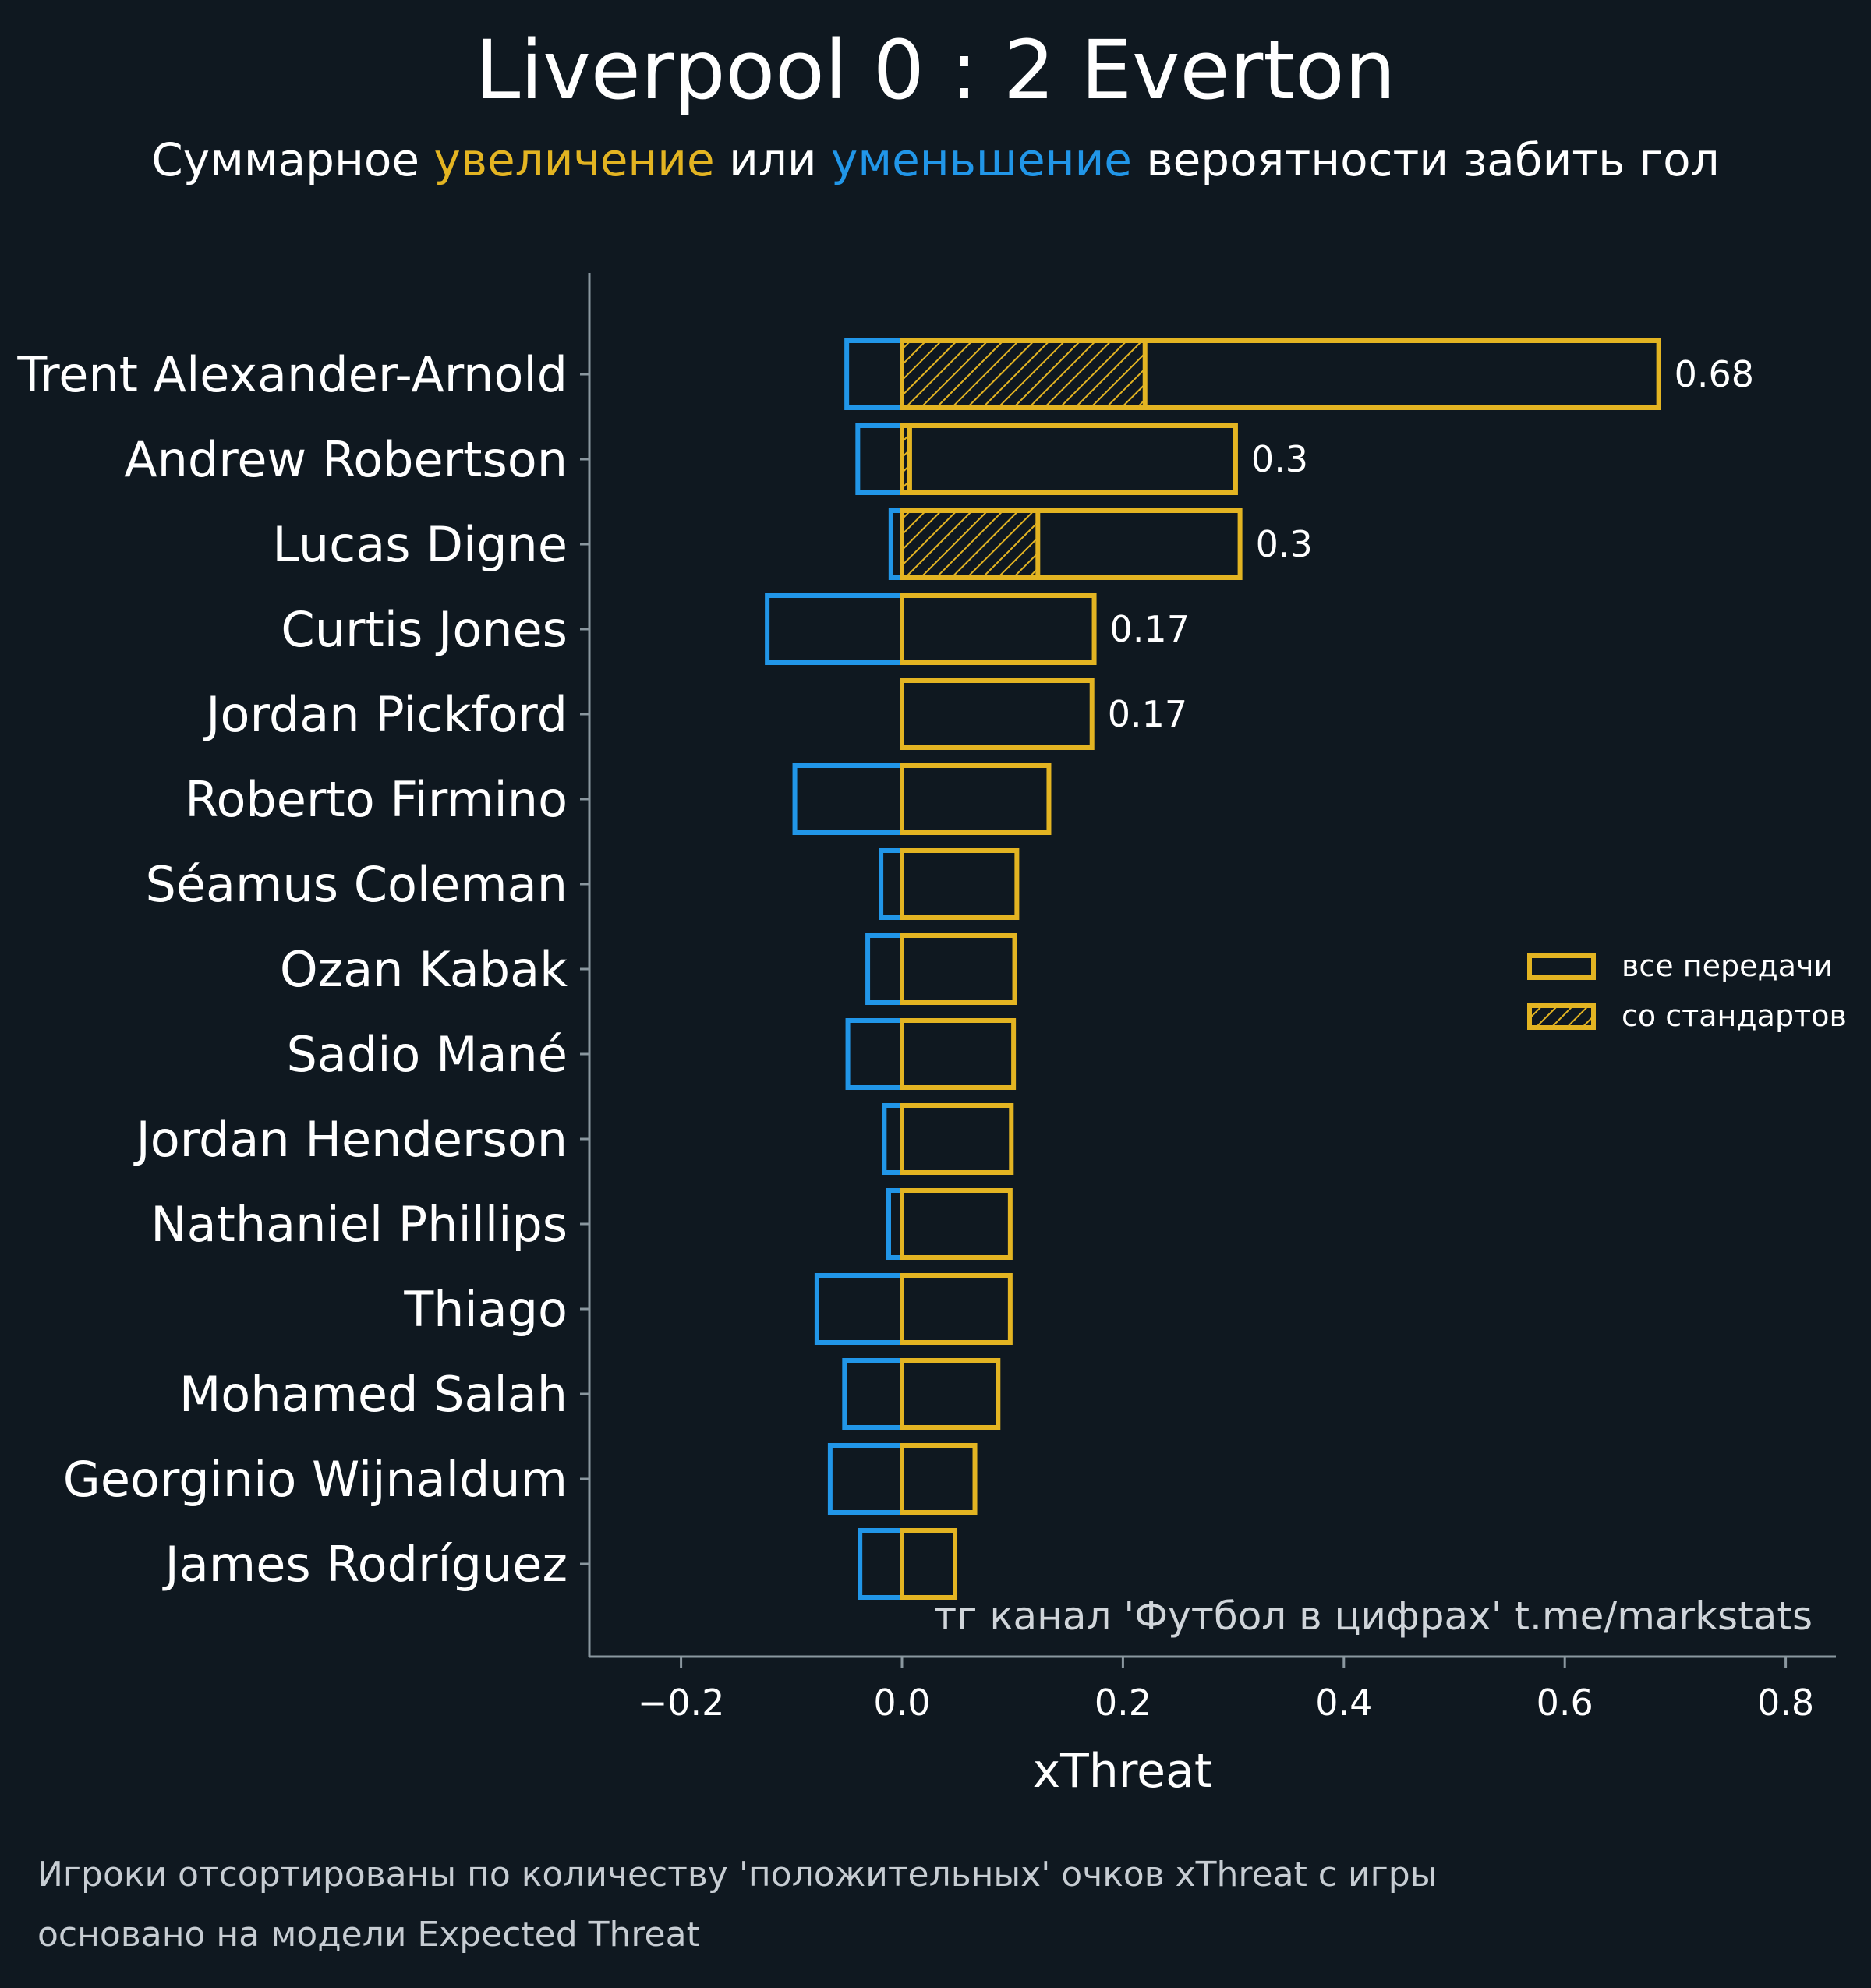  Describe the element at coordinates (376, 799) in the screenshot. I see `y-tick-label: Roberto Firmino` at that location.